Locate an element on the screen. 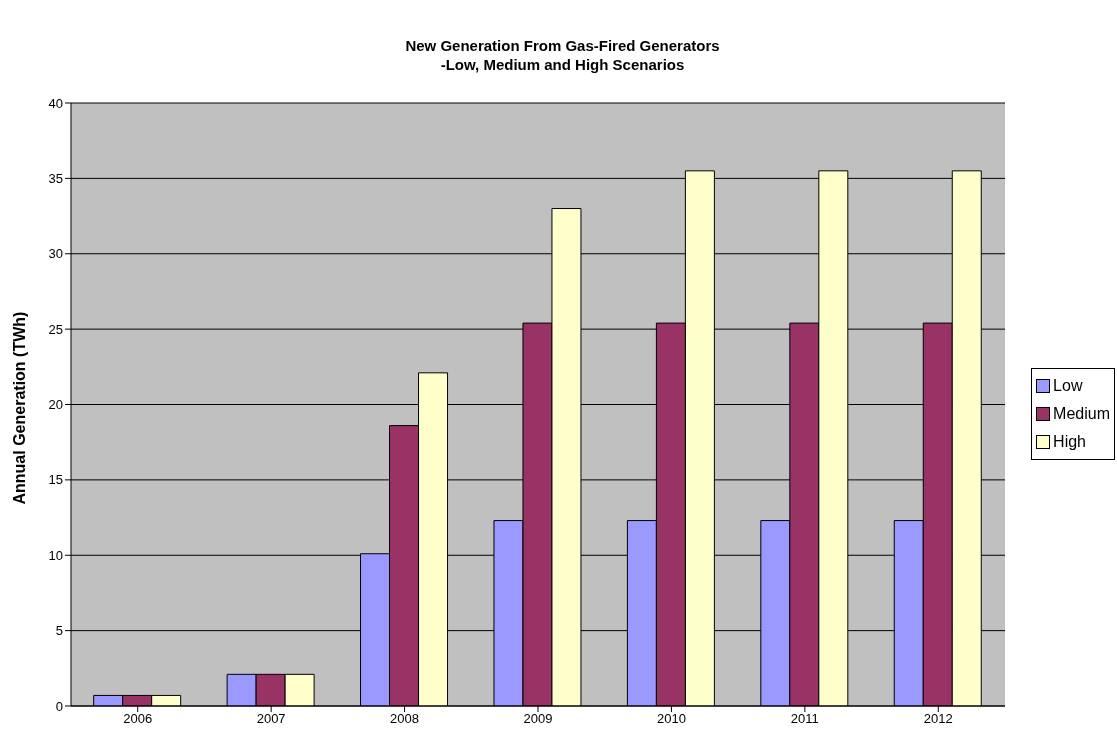  x-tick-label: 2007 is located at coordinates (271, 719).